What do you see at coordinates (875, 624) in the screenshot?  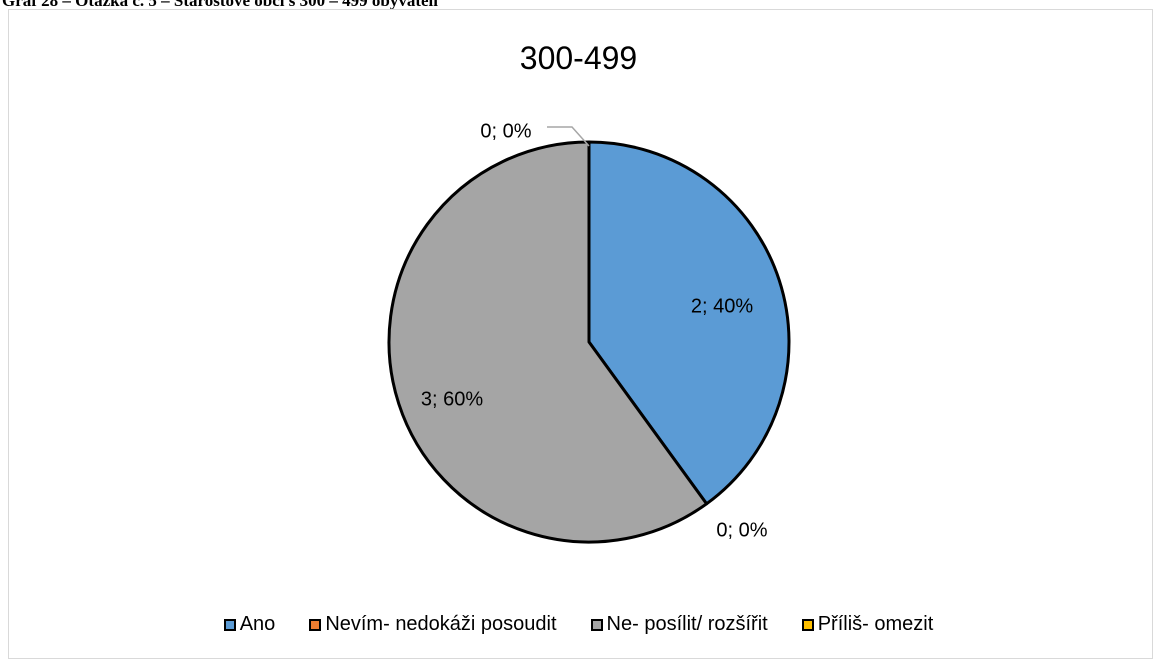 I see `legend-label-prilis: Příliš- omezit` at bounding box center [875, 624].